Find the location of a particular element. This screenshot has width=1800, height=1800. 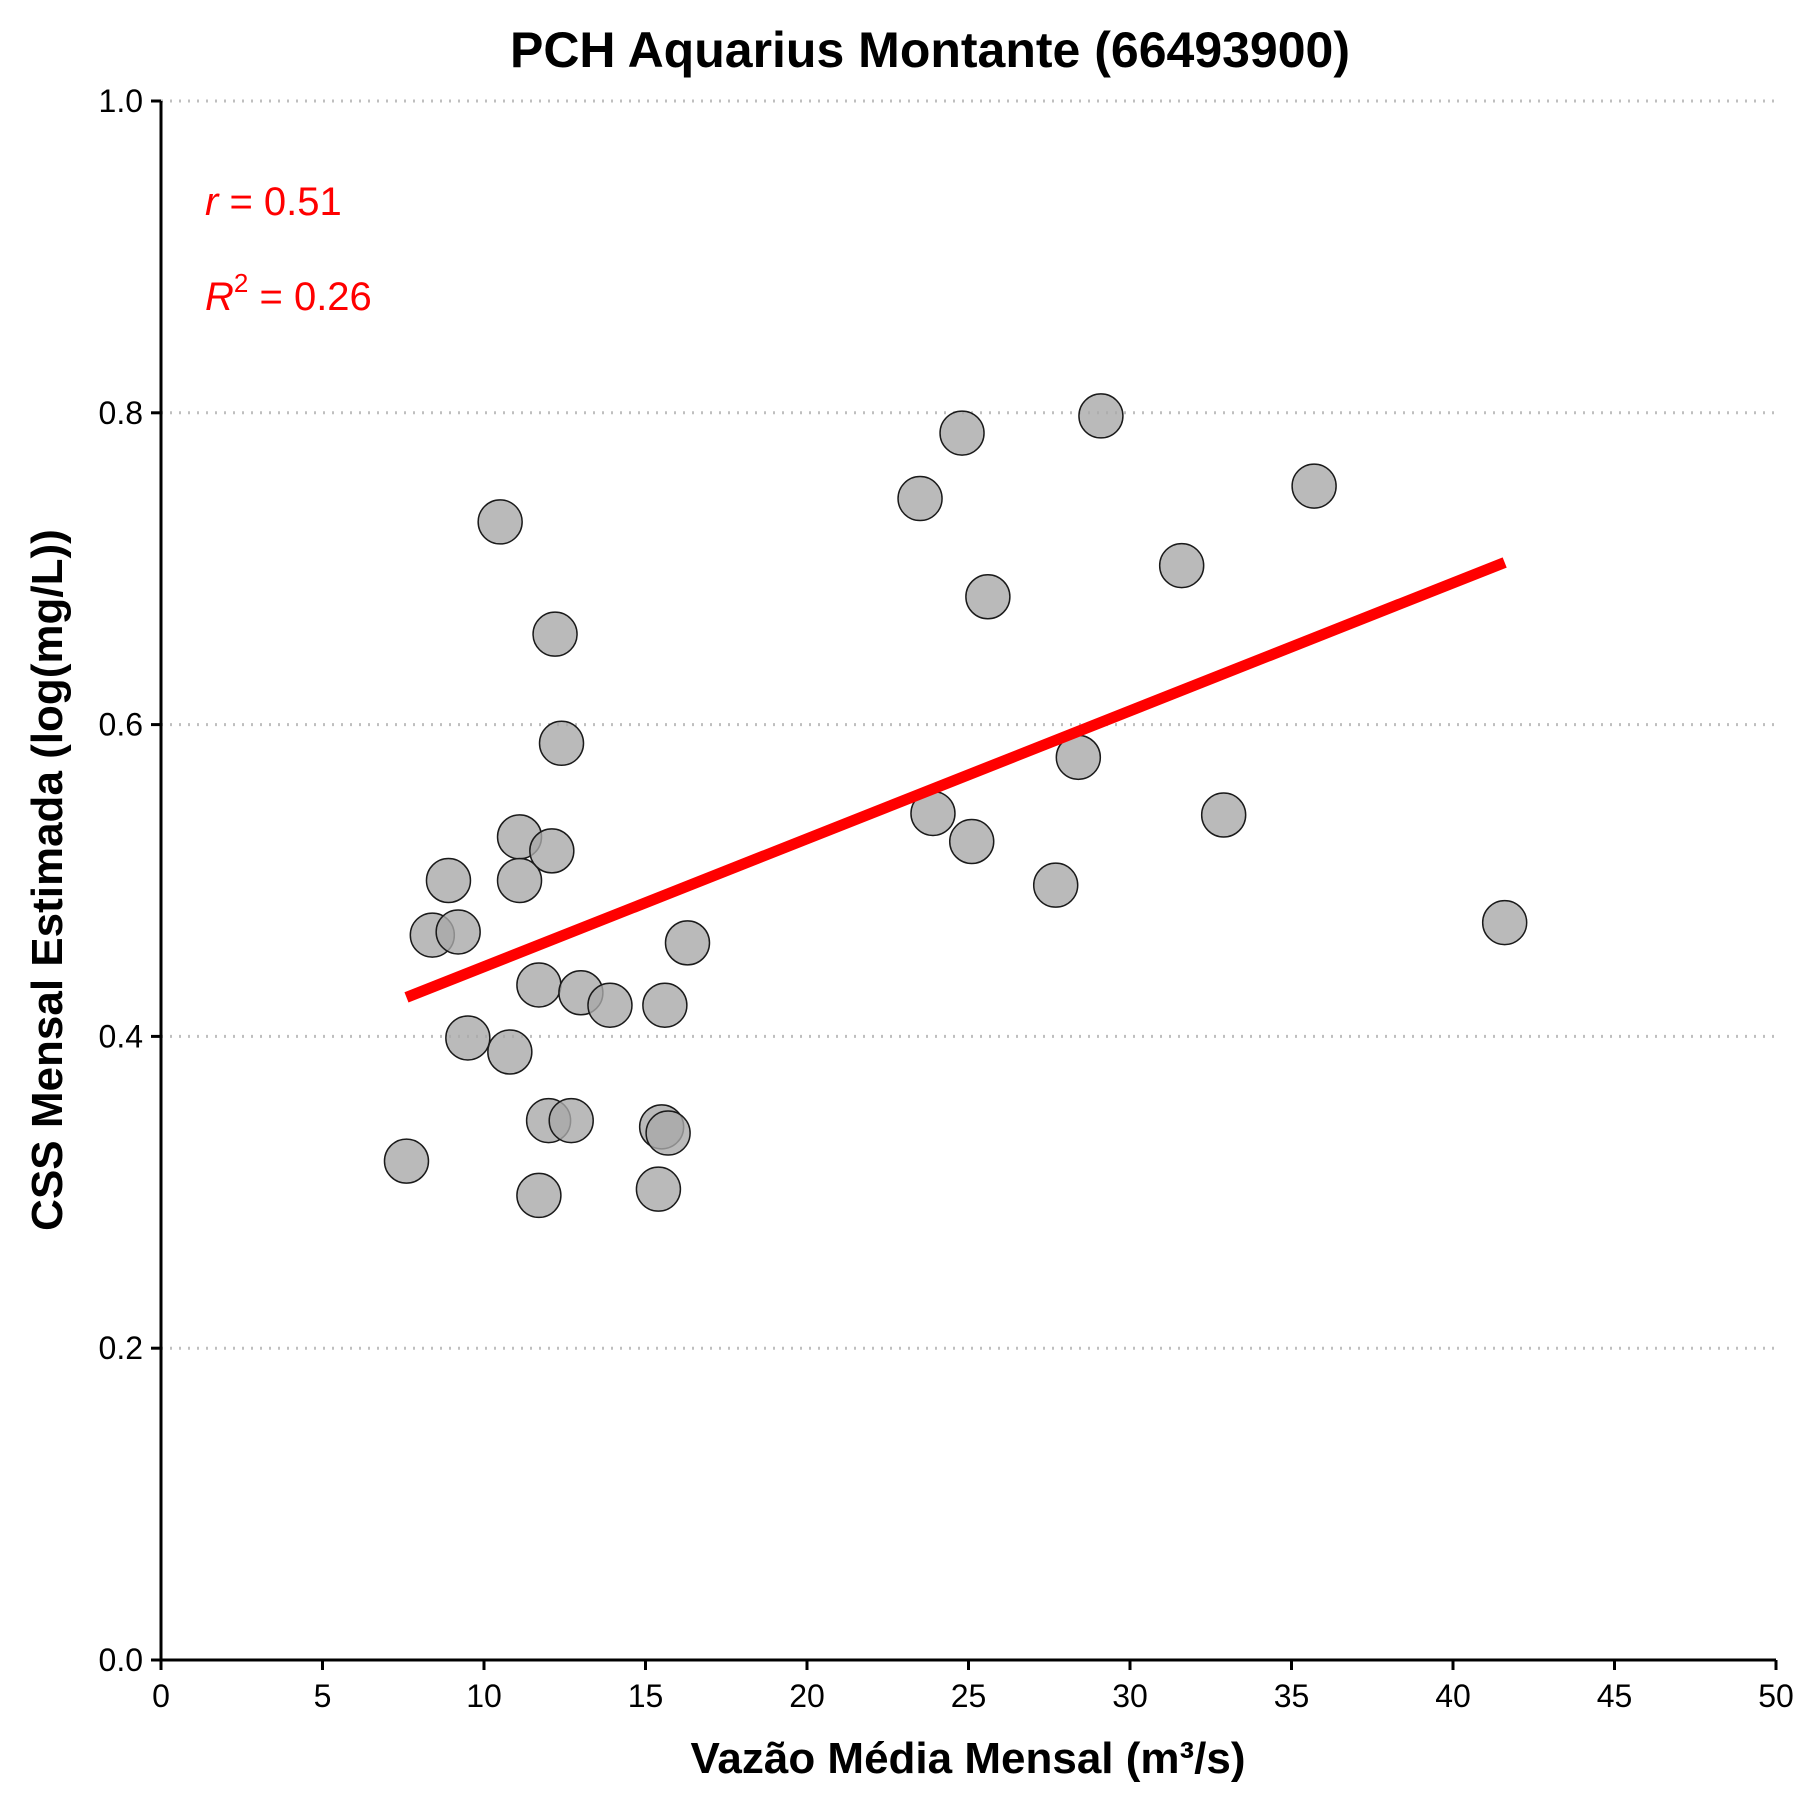

r2-symbol: R is located at coordinates (219, 297).